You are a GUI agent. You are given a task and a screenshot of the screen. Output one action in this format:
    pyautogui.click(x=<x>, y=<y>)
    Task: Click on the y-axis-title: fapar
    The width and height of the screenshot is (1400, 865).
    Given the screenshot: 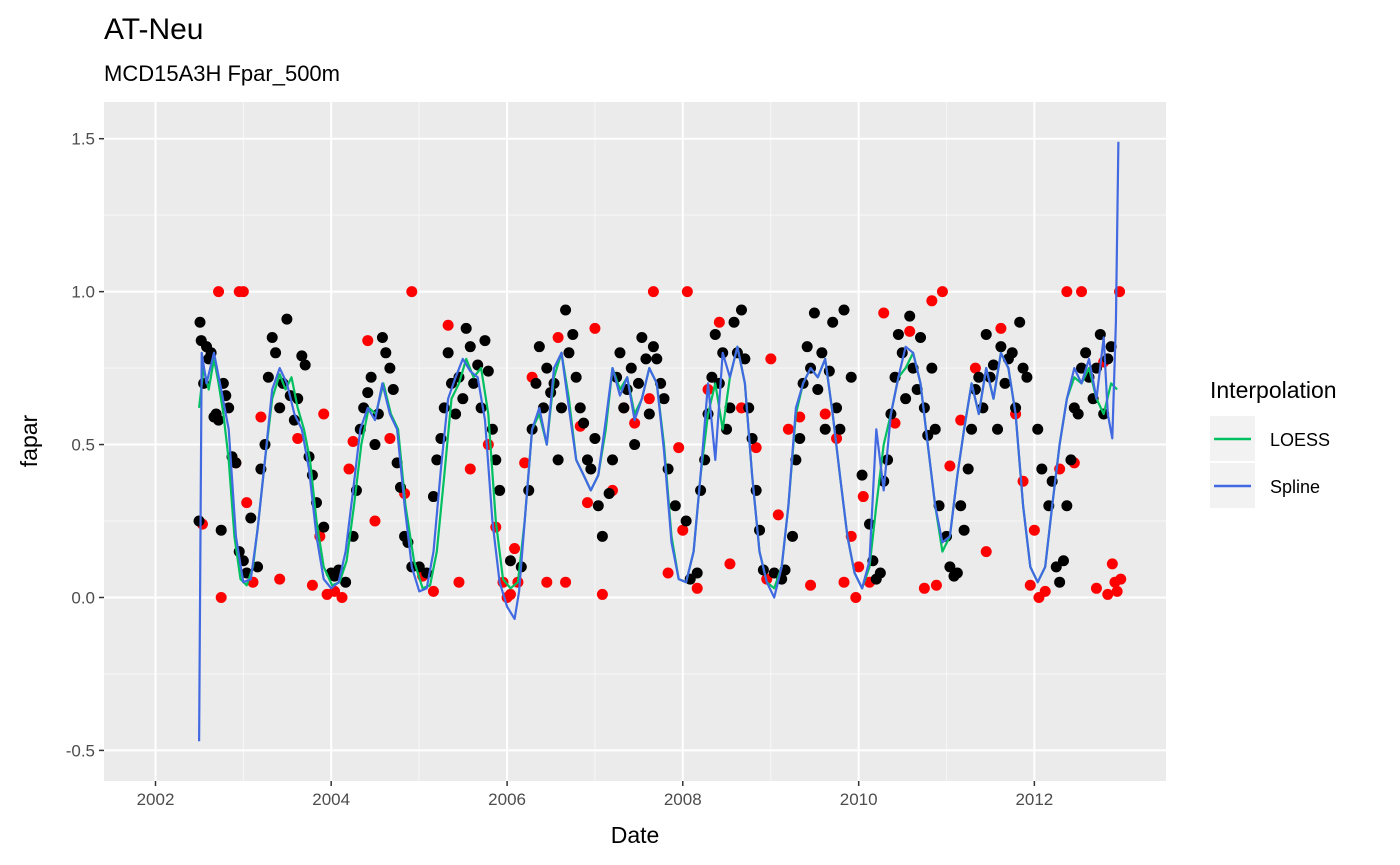 What is the action you would take?
    pyautogui.click(x=29, y=440)
    